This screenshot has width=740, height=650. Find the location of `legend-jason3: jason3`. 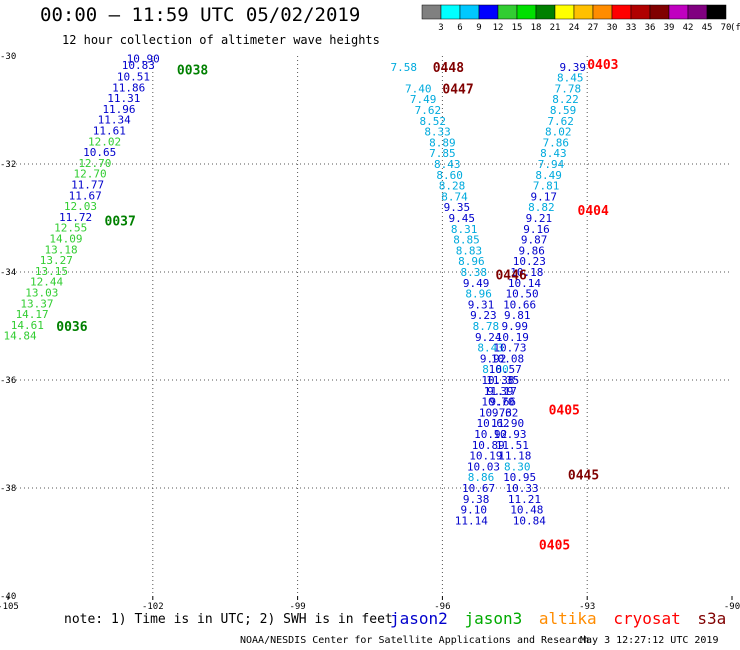

legend-jason3: jason3 is located at coordinates (493, 618).